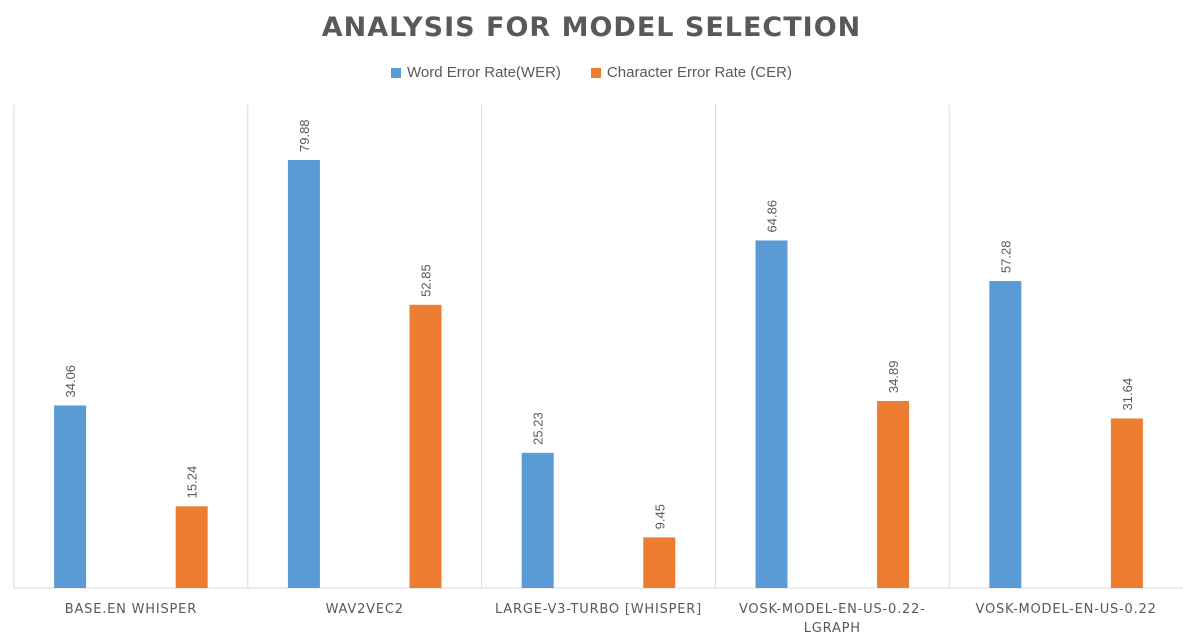  Describe the element at coordinates (832, 609) in the screenshot. I see `category-label: VOSK-MODEL-EN-US-0.22-` at that location.